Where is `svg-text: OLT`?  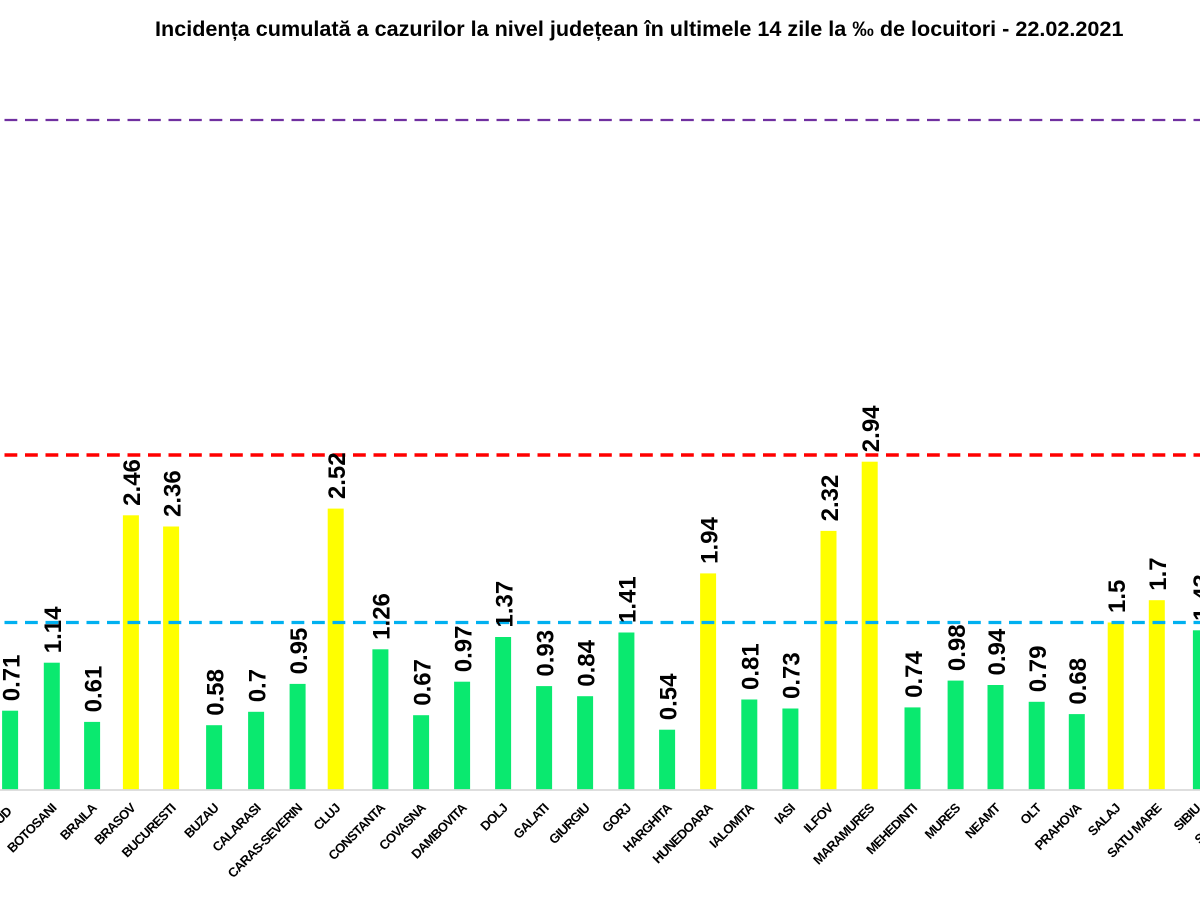
svg-text: OLT is located at coordinates (1030, 813).